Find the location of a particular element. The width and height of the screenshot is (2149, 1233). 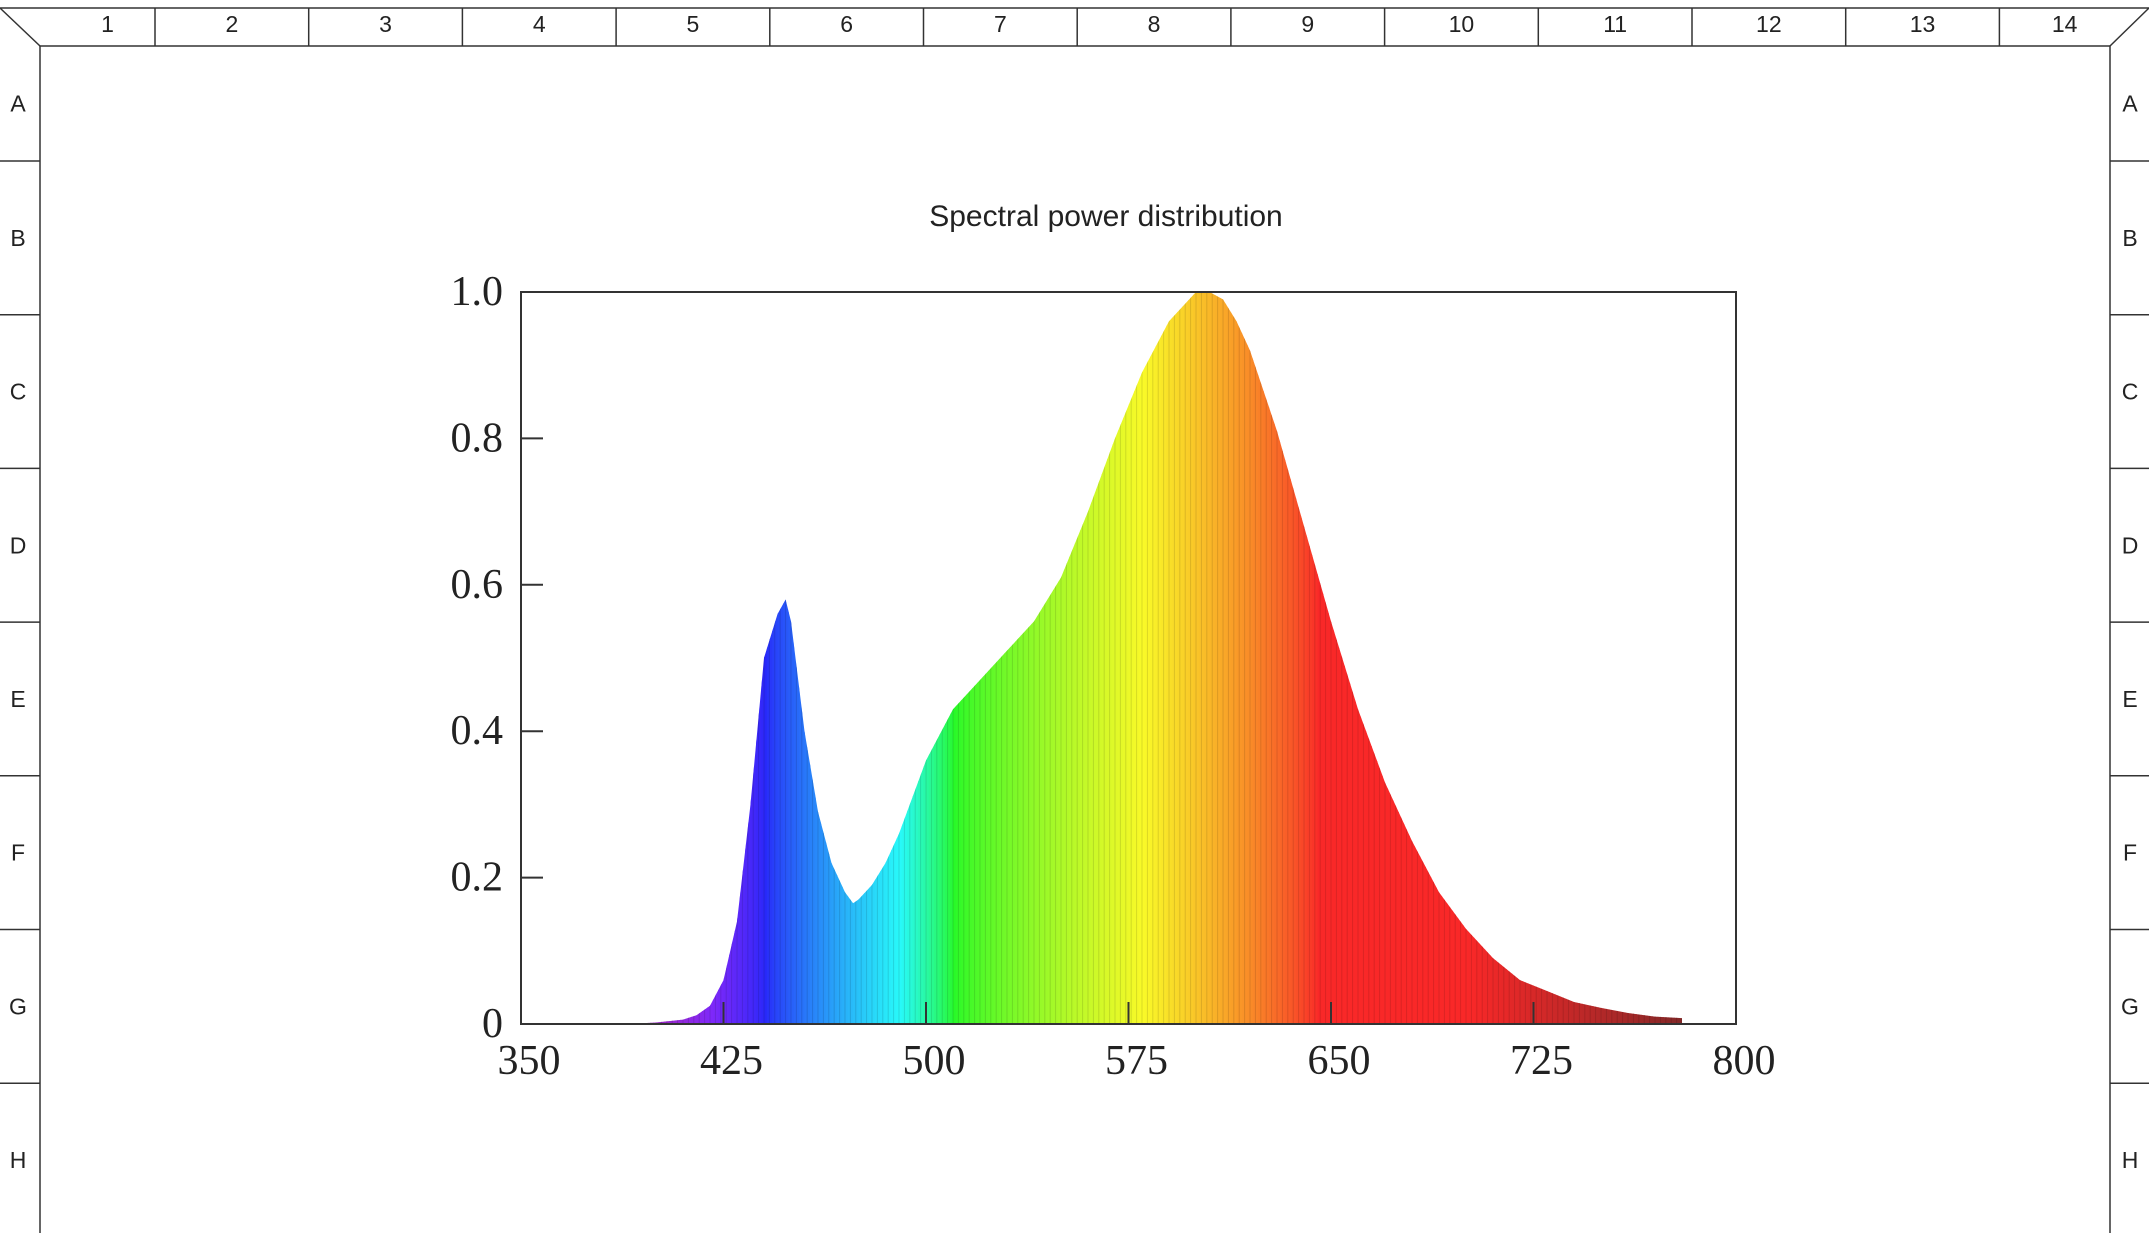

column-label: 2 is located at coordinates (231, 24).